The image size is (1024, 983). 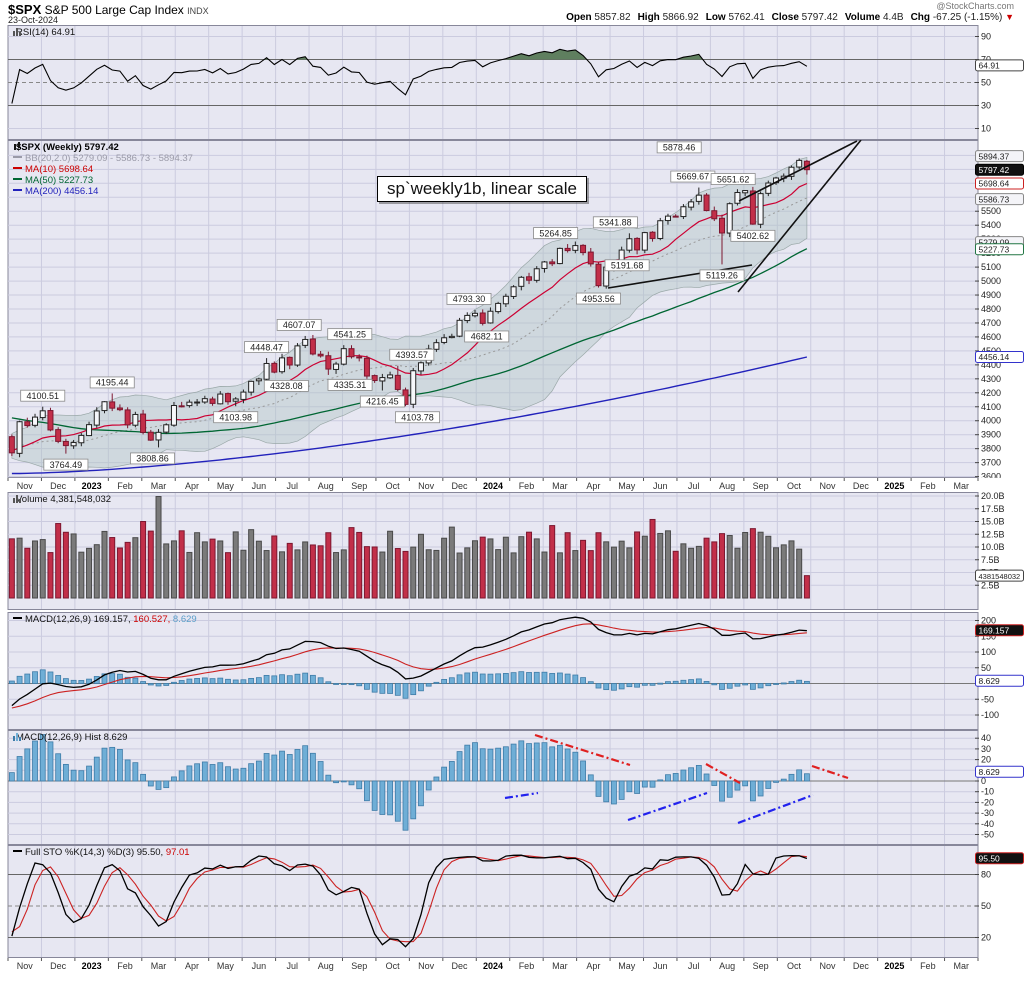 I want to click on chart-annotation-note: sp`weekly1b, linear scale, so click(x=482, y=189).